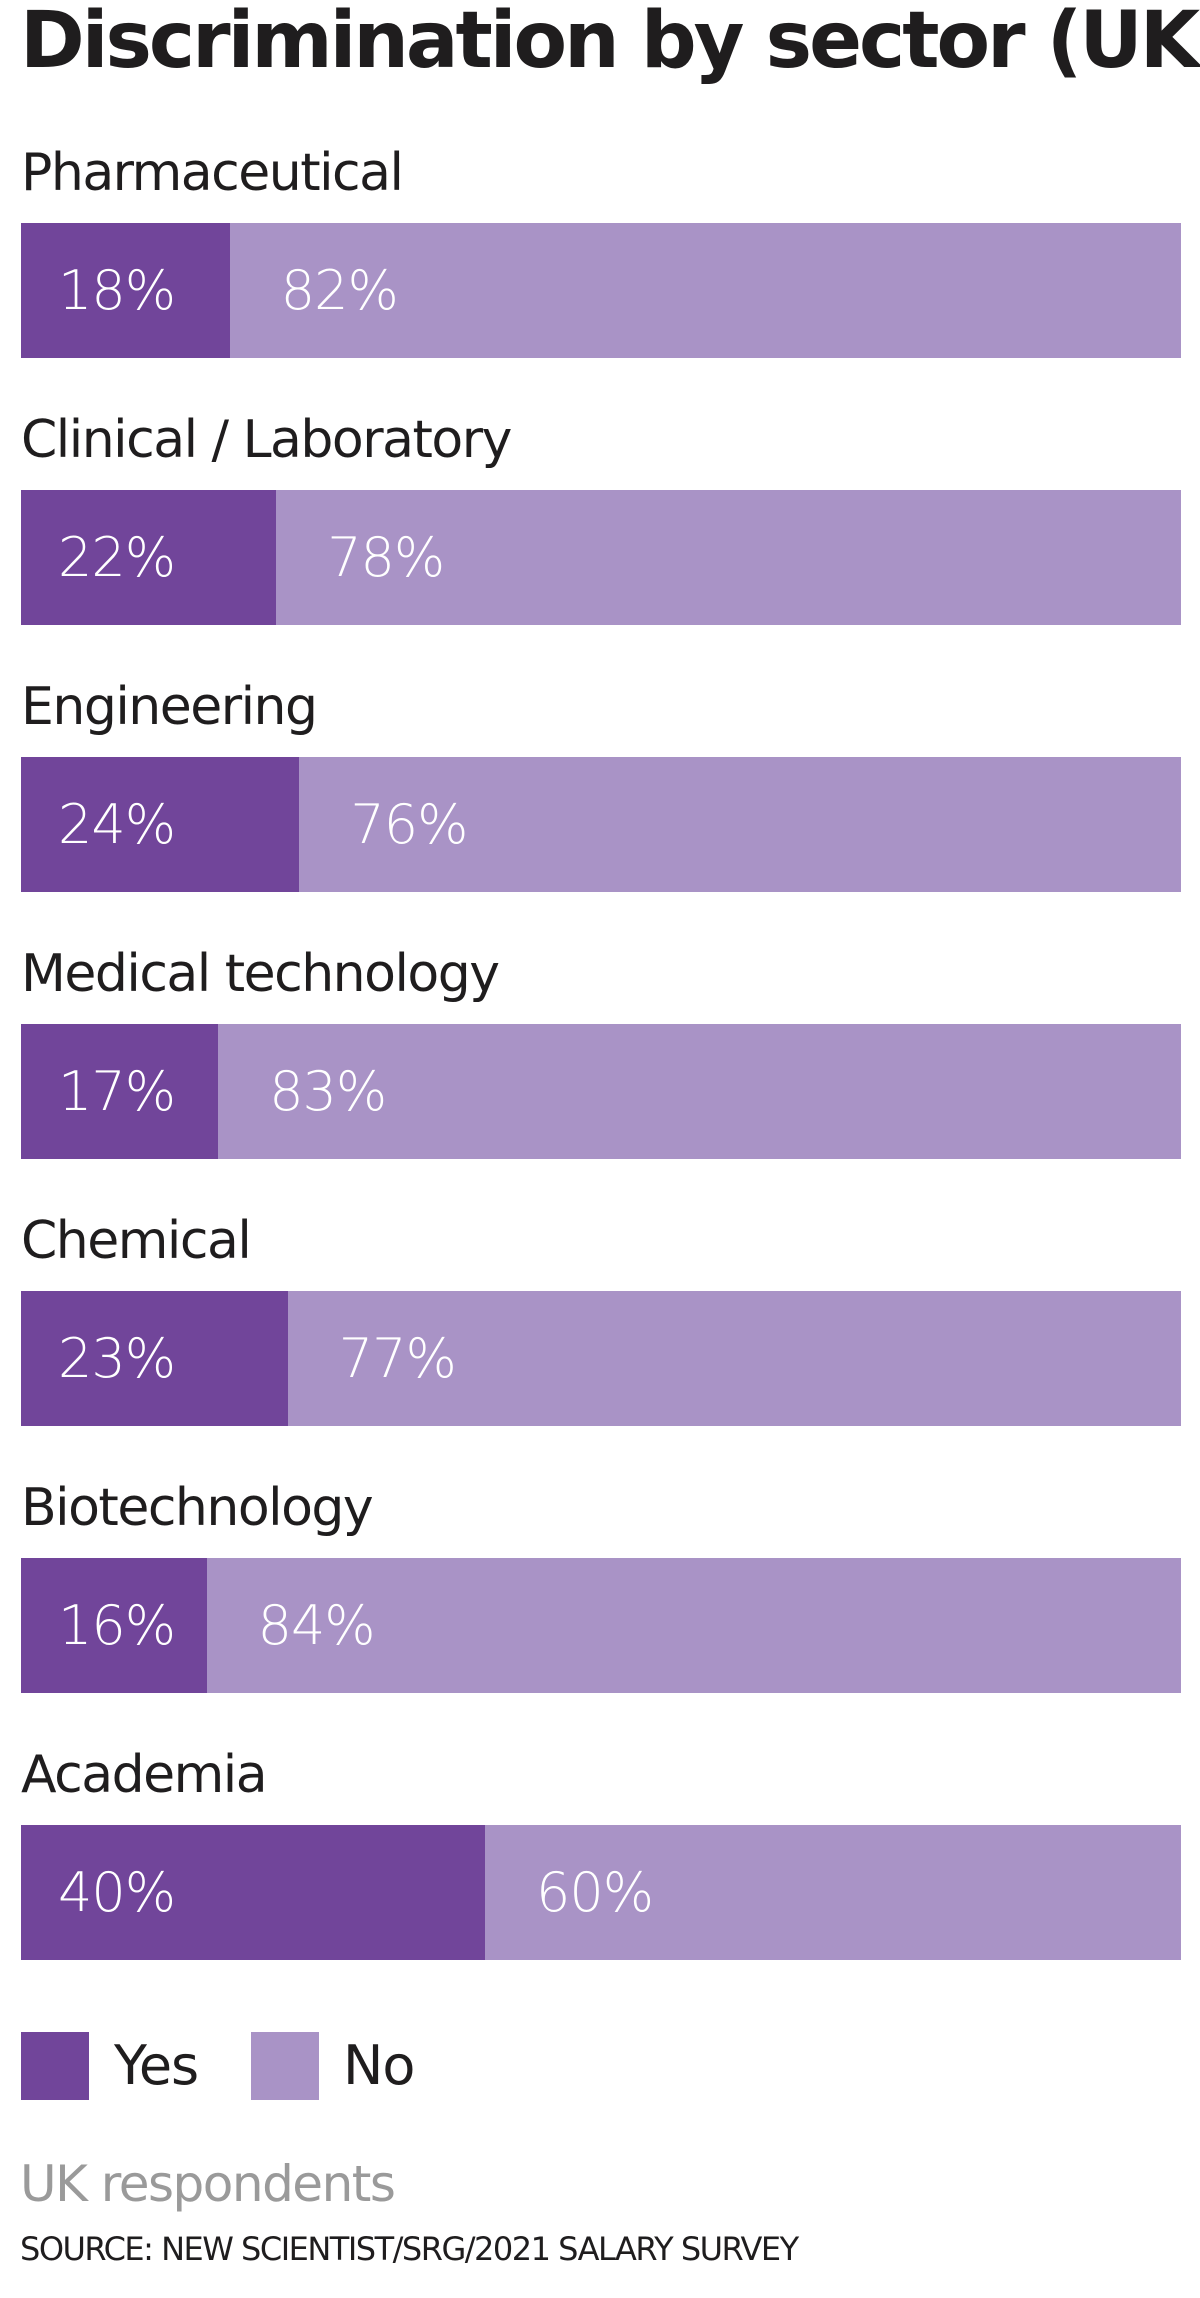 The width and height of the screenshot is (1200, 2298). What do you see at coordinates (117, 1892) in the screenshot?
I see `data-label: 40%` at bounding box center [117, 1892].